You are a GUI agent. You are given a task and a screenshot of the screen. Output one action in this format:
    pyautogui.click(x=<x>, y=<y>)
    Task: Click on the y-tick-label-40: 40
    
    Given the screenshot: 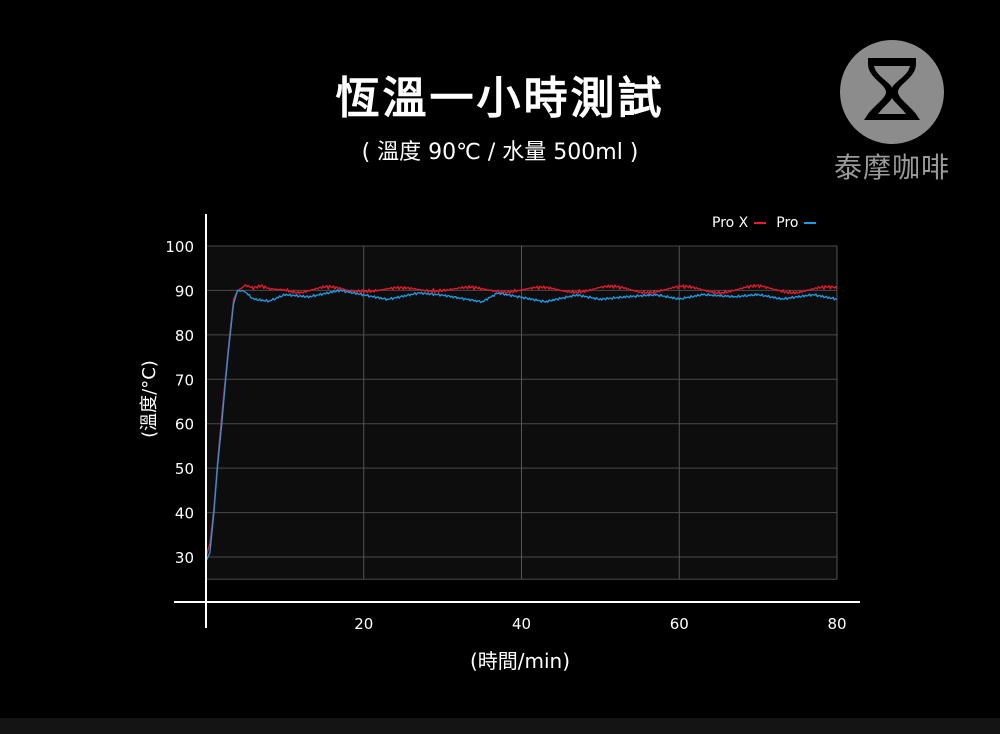 What is the action you would take?
    pyautogui.click(x=184, y=514)
    